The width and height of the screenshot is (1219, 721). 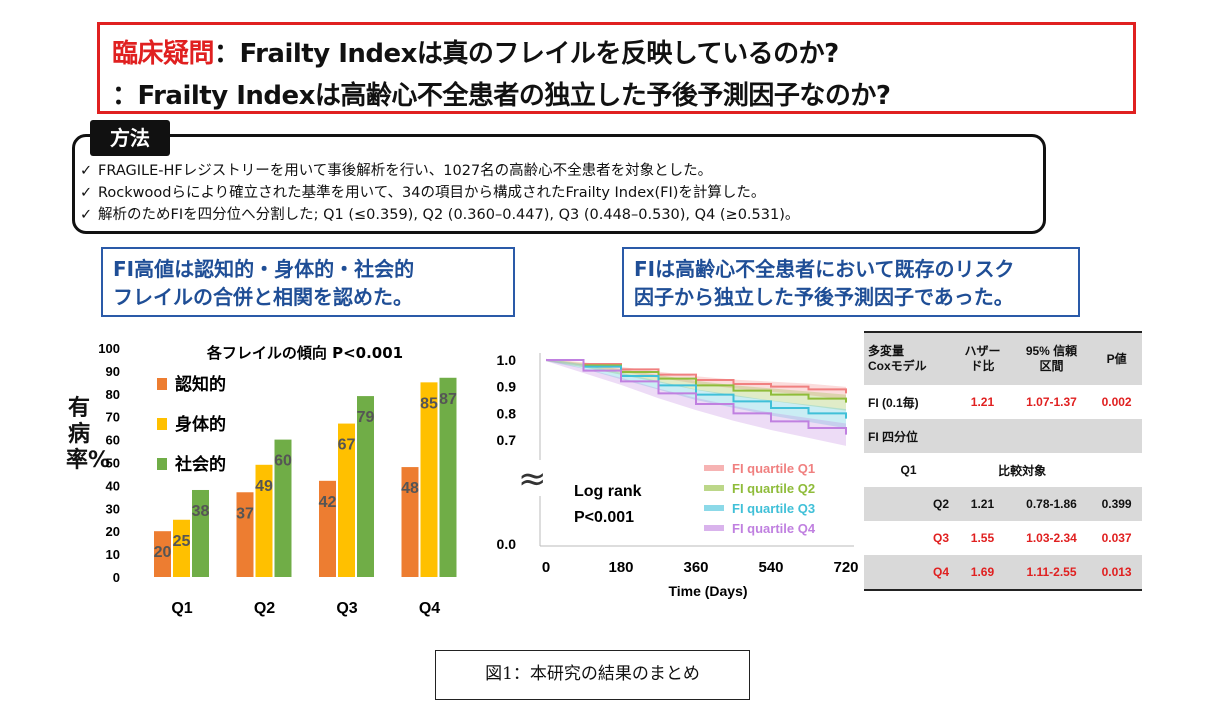 What do you see at coordinates (410, 488) in the screenshot?
I see `bar-value-label: 48` at bounding box center [410, 488].